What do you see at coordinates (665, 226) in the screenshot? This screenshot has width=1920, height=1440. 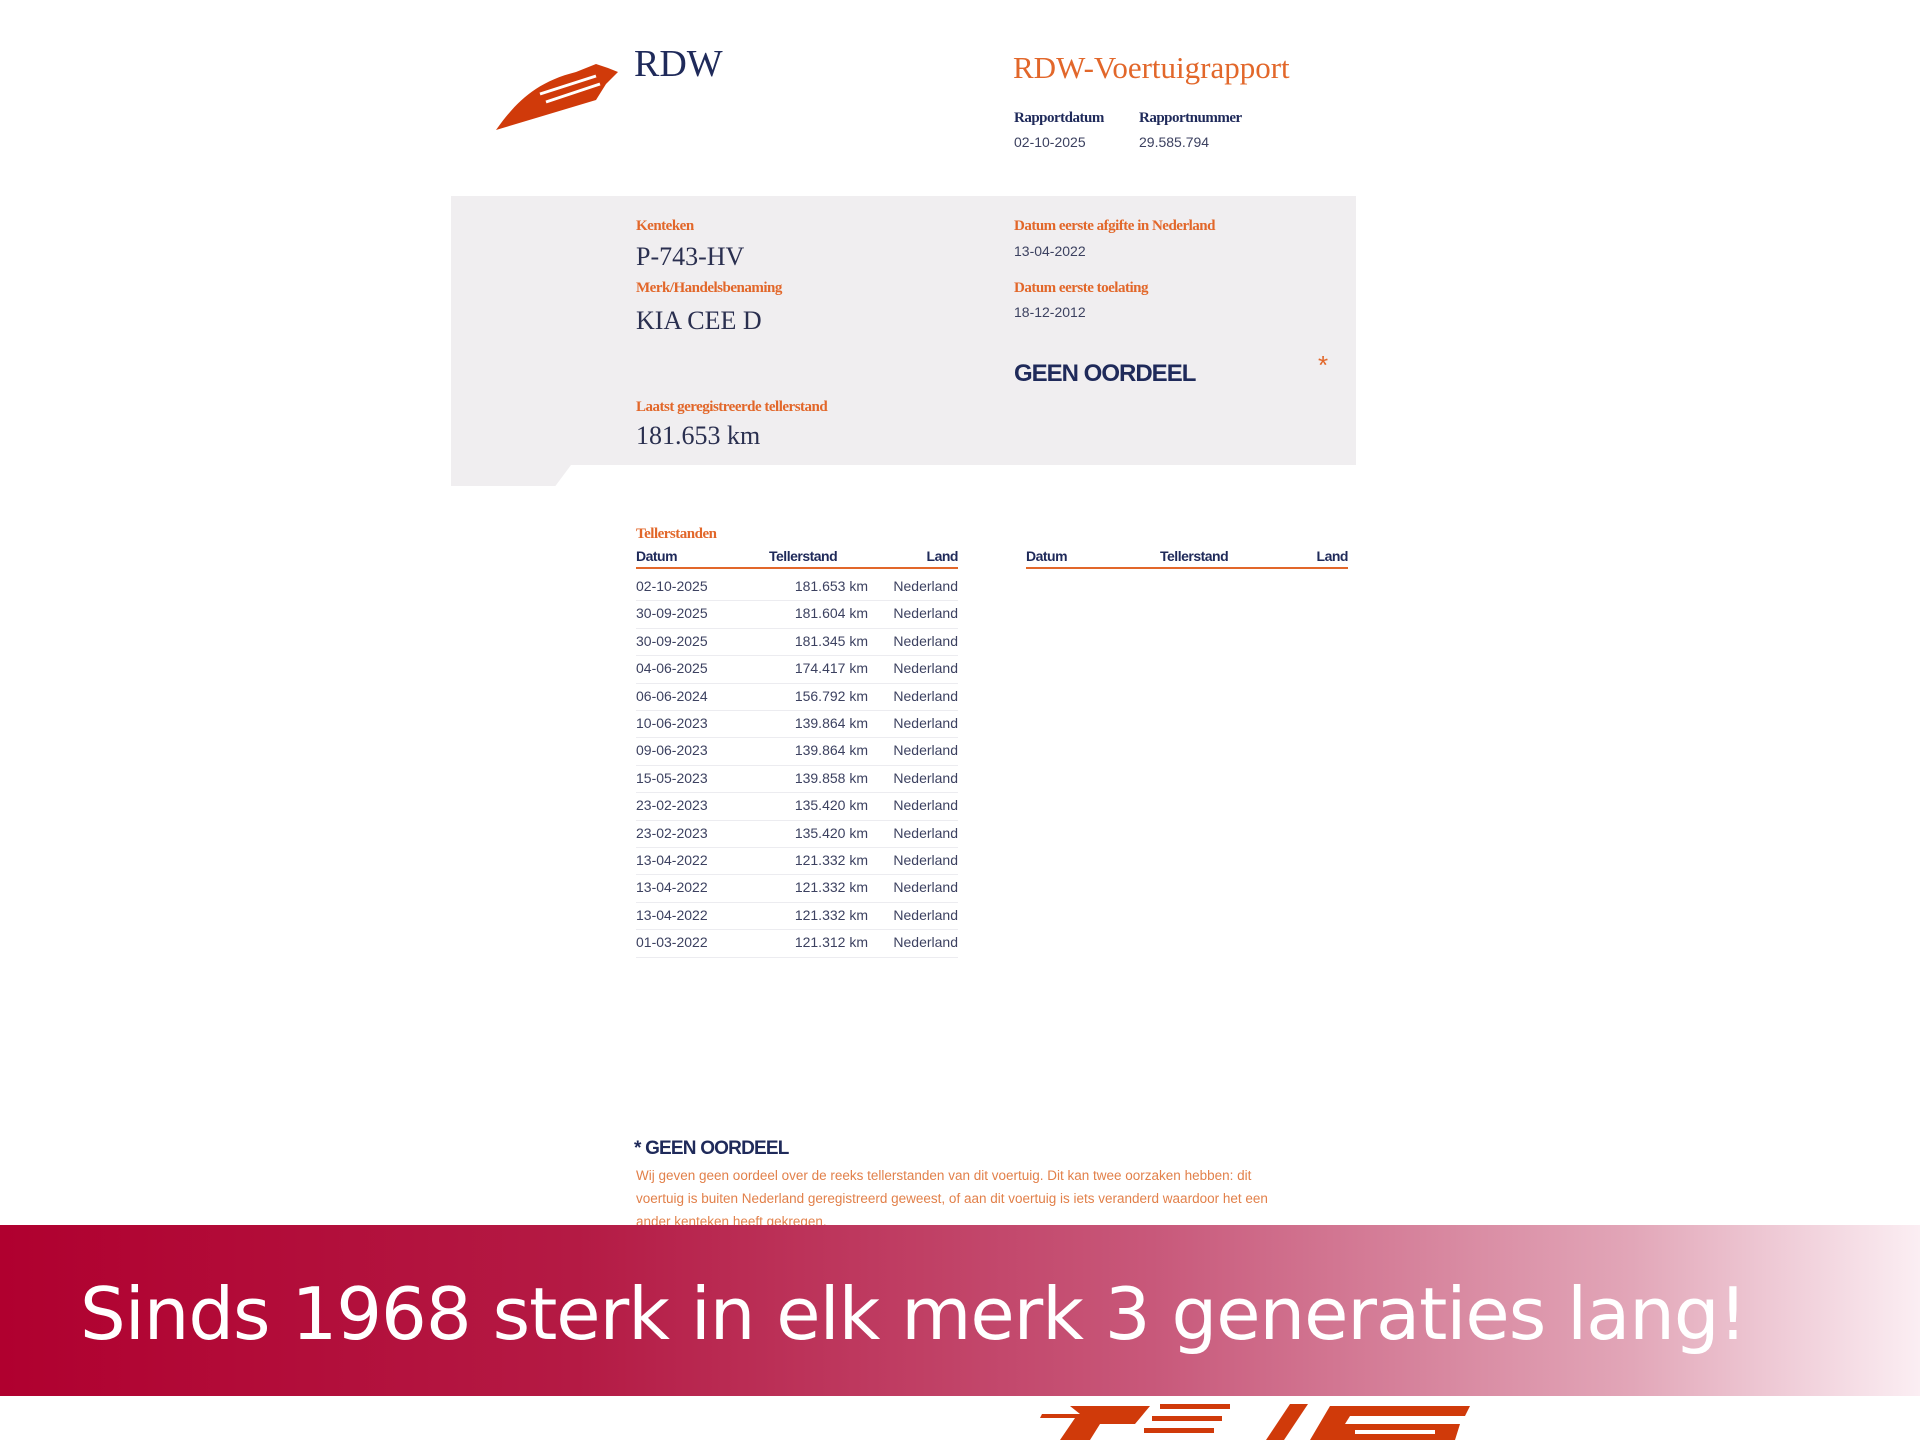 I see `plate-label: Kenteken` at bounding box center [665, 226].